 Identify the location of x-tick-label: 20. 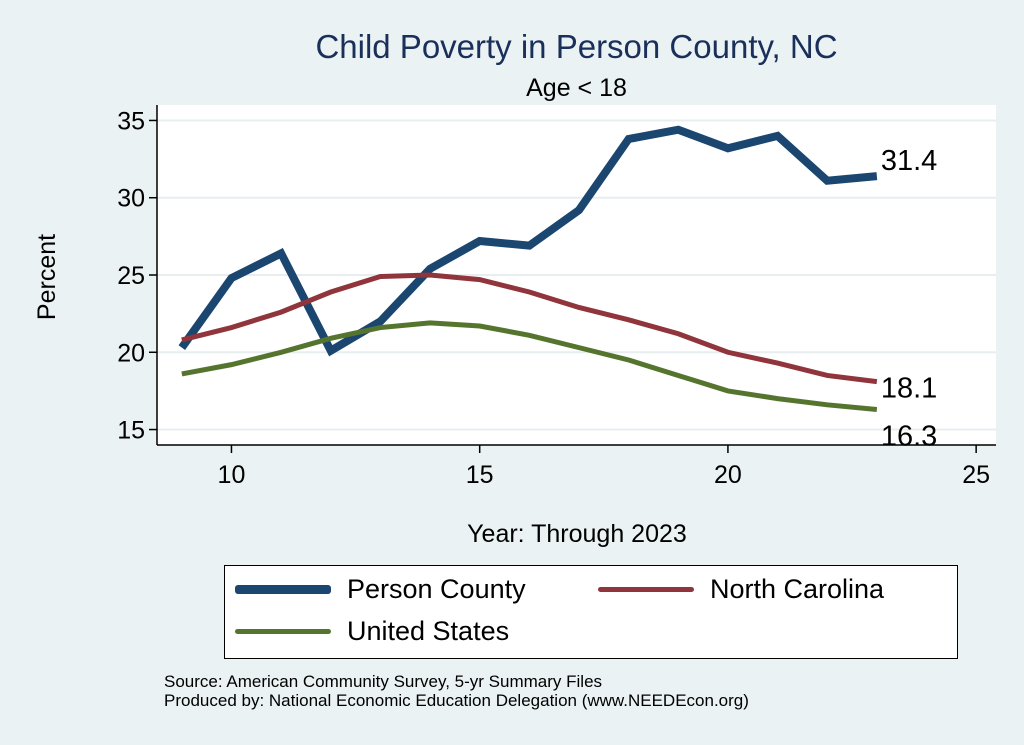
(728, 475).